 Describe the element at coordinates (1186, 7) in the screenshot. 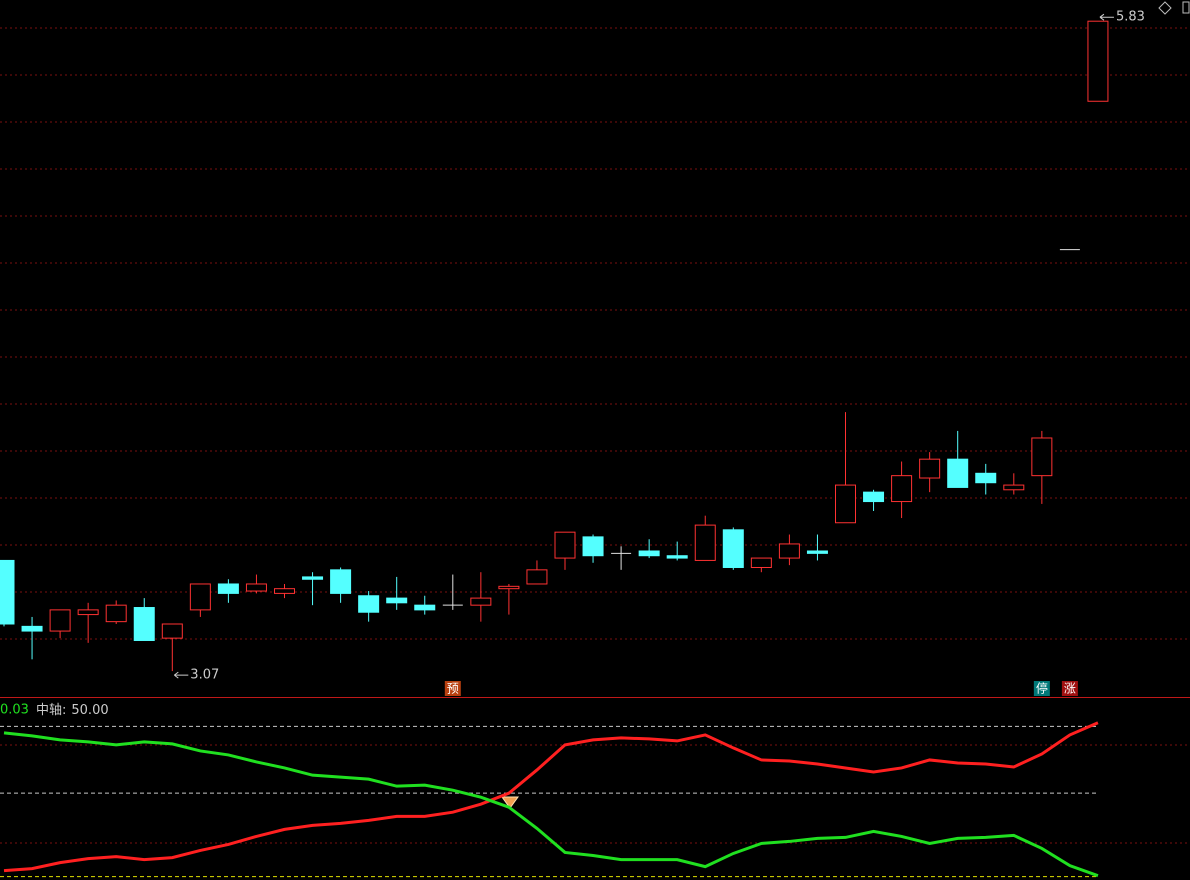

I see `icon-panel` at that location.